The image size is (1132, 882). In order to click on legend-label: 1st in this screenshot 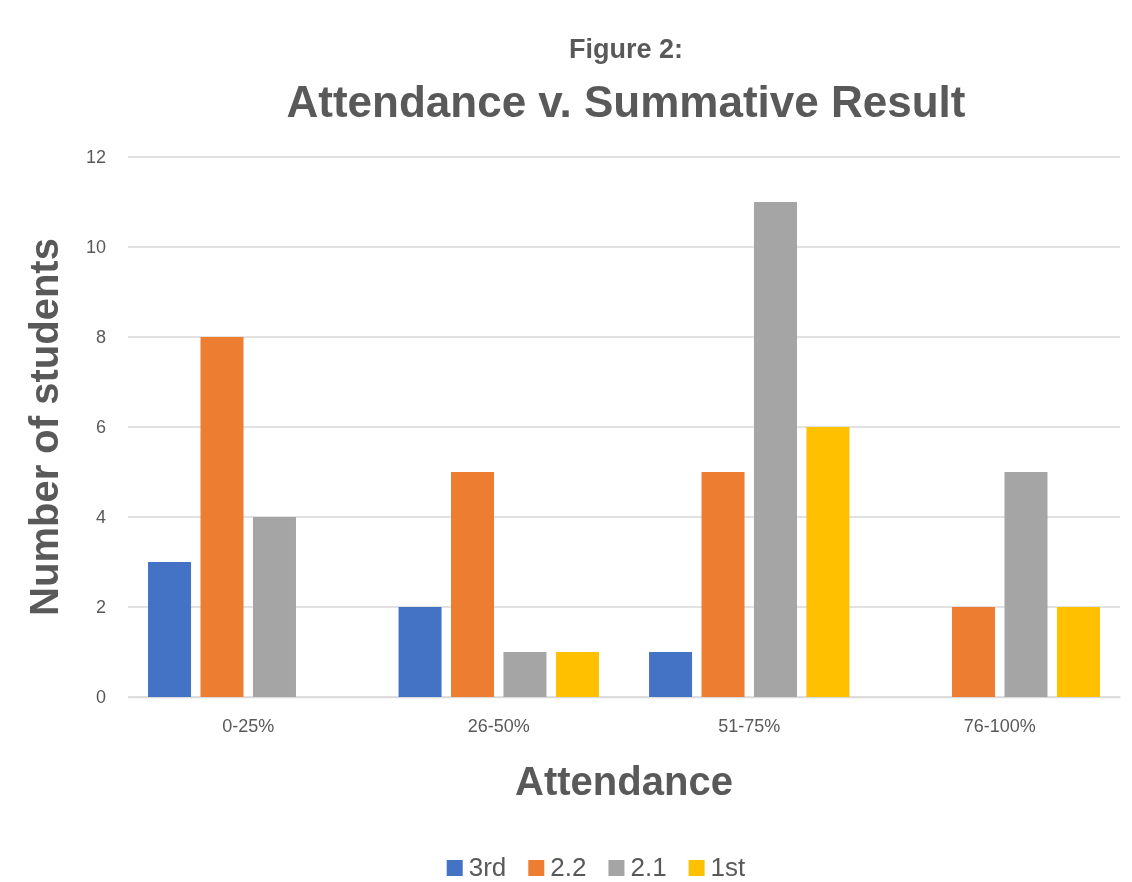, I will do `click(728, 867)`.